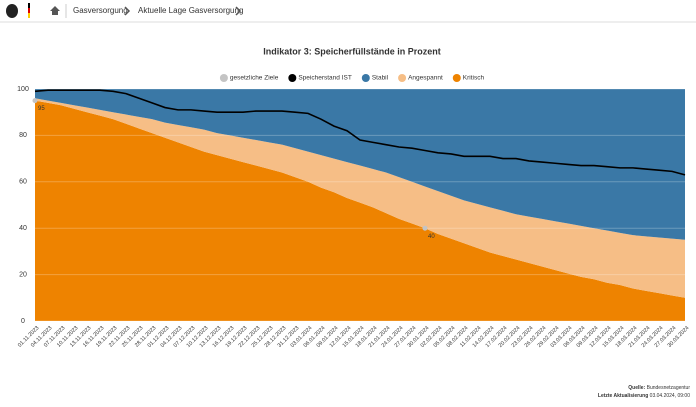  What do you see at coordinates (23, 182) in the screenshot?
I see `y-tick-label: 60` at bounding box center [23, 182].